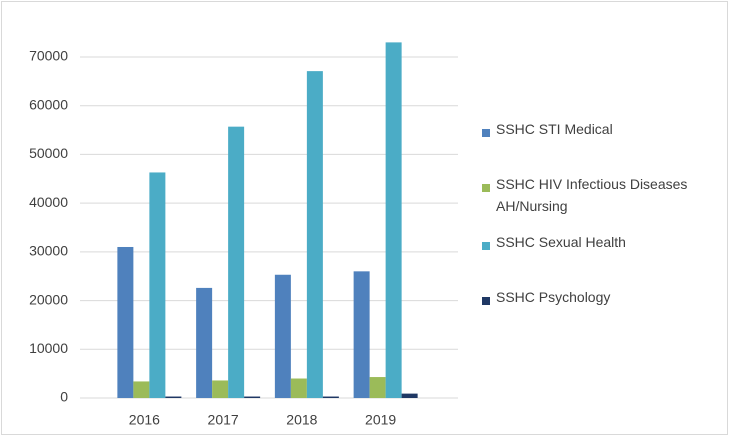 The width and height of the screenshot is (730, 437). I want to click on legend-item: SSHC STI Medical, so click(604, 130).